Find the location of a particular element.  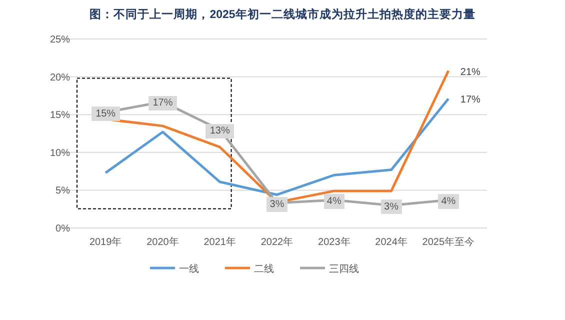

y-tick-label: 5% is located at coordinates (63, 191).